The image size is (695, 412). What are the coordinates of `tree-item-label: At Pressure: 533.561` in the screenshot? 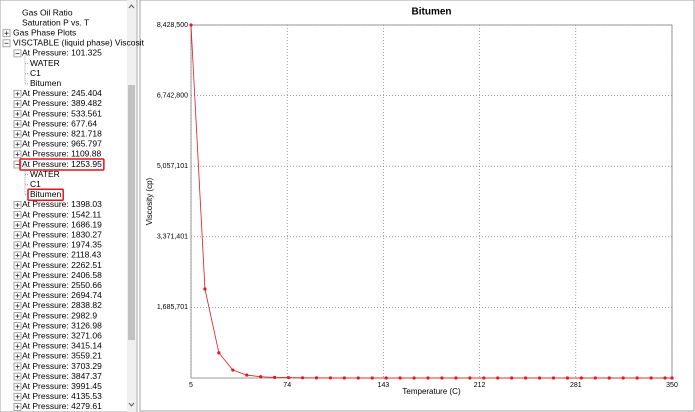 It's located at (62, 113).